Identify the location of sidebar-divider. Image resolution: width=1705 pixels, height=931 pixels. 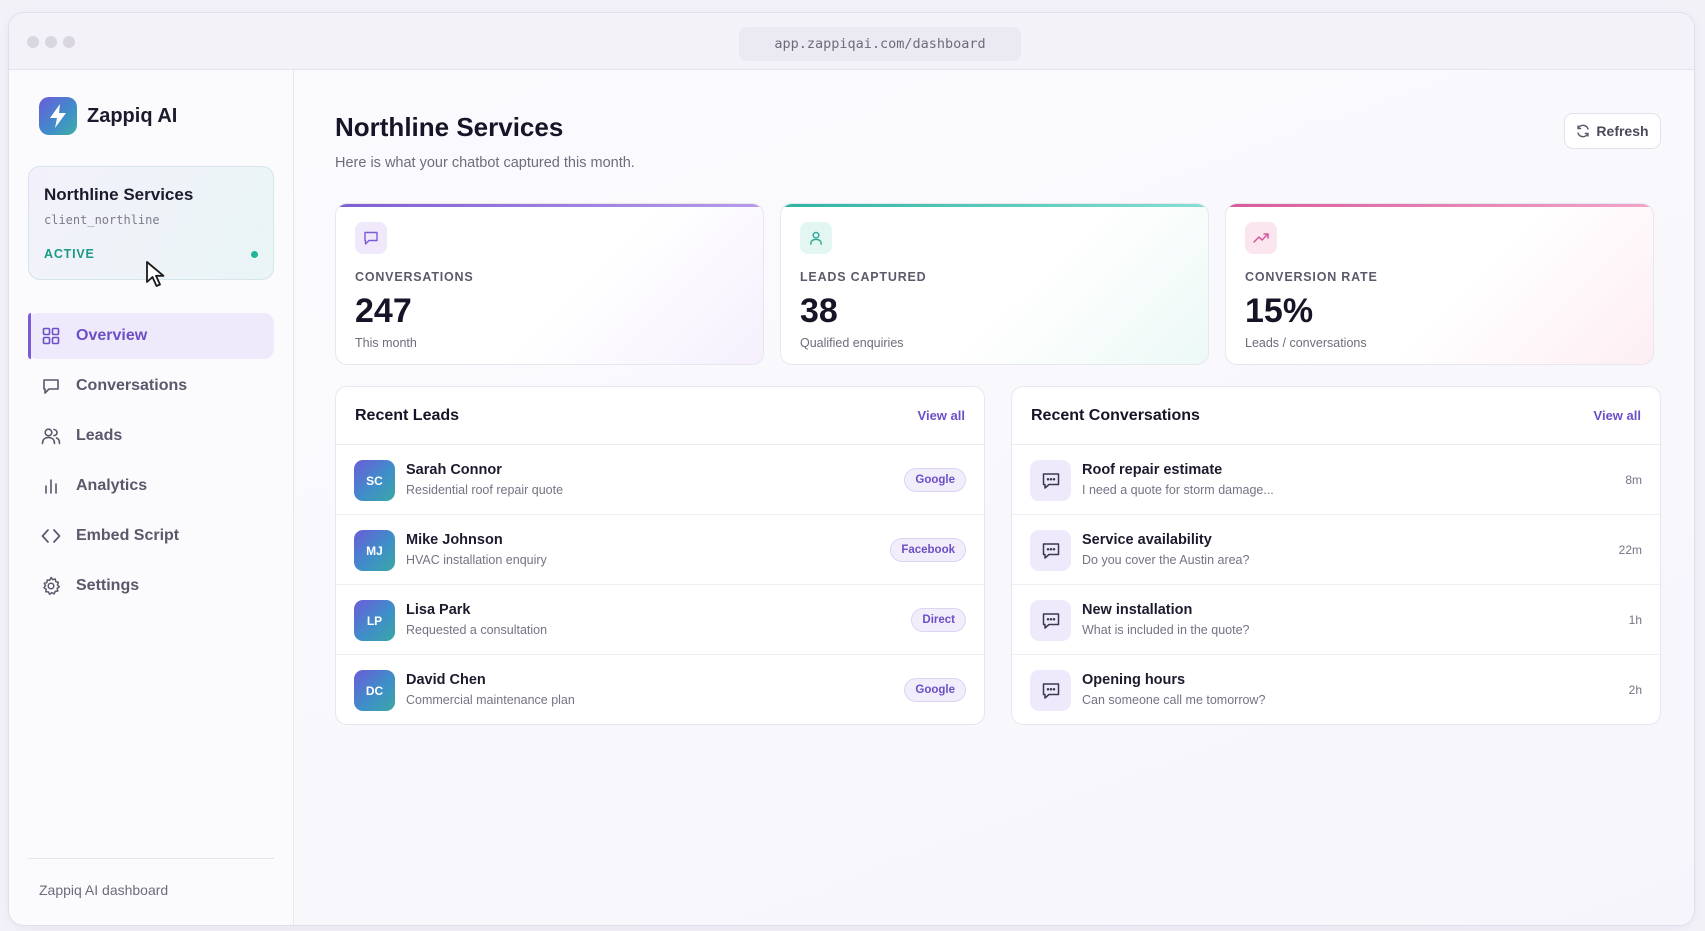
(151, 858).